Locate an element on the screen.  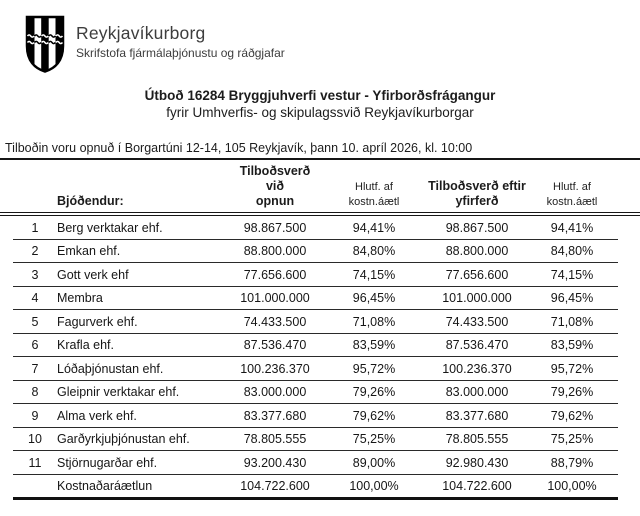
bidder-number: 1 is located at coordinates (35, 228).